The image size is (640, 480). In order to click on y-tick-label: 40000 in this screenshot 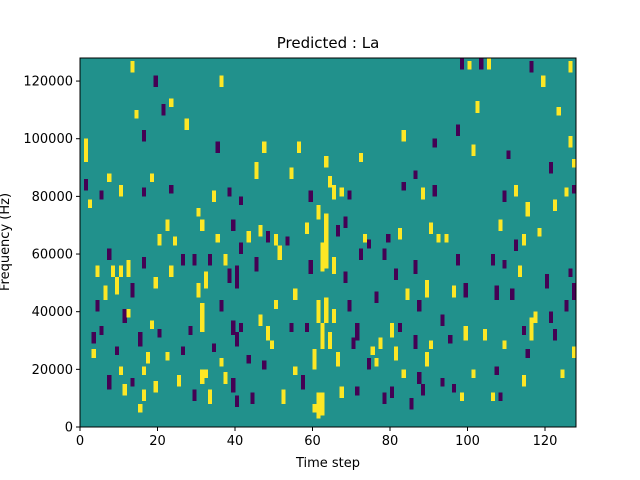, I will do `click(52, 312)`.